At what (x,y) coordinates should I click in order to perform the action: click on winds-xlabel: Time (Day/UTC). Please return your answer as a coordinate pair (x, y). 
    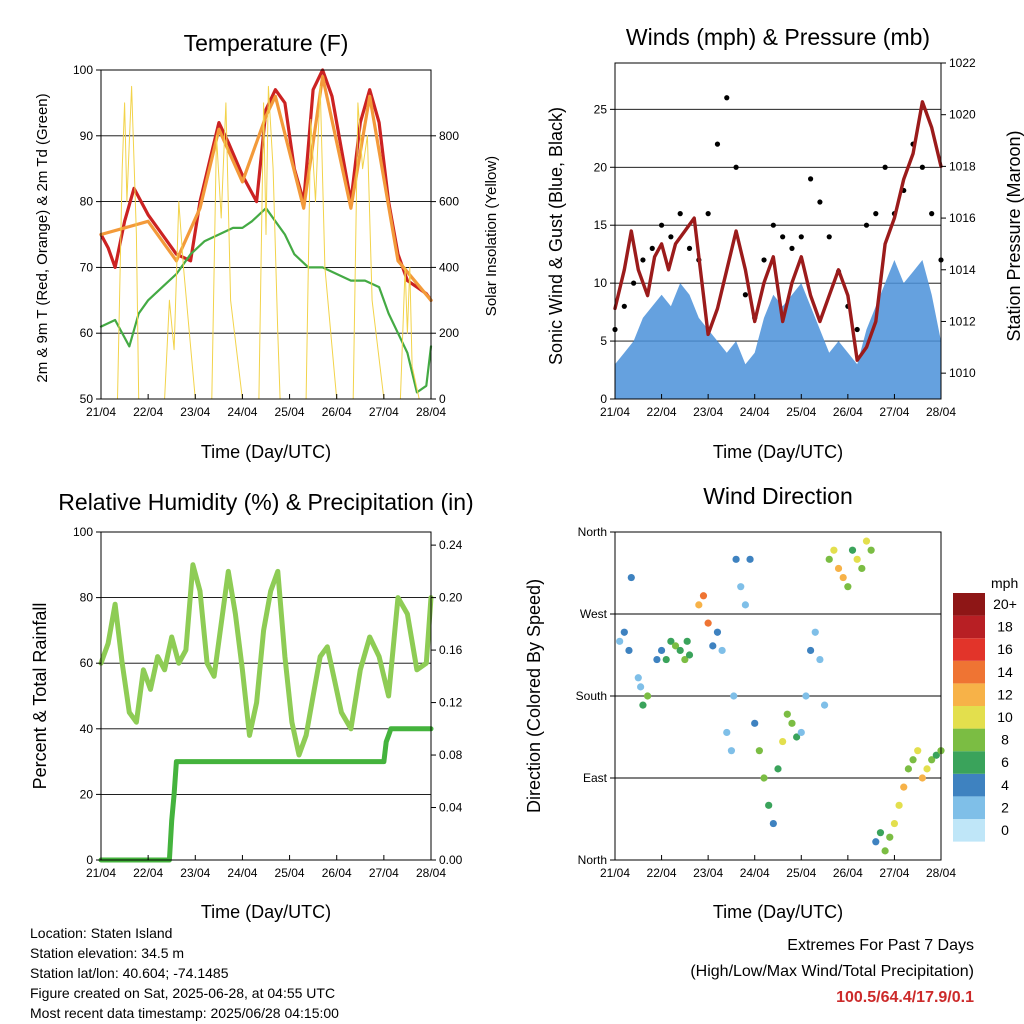
    Looking at the image, I should click on (778, 452).